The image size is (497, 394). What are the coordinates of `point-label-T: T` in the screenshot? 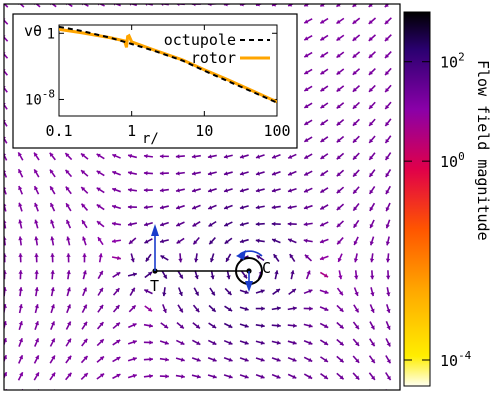 It's located at (154, 286).